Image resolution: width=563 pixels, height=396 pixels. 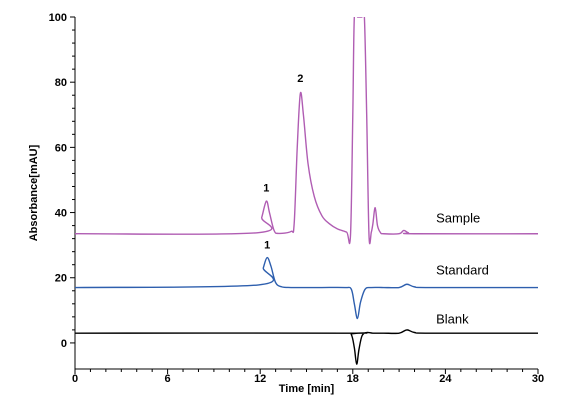 What do you see at coordinates (64, 344) in the screenshot?
I see `y-tick-label: 0` at bounding box center [64, 344].